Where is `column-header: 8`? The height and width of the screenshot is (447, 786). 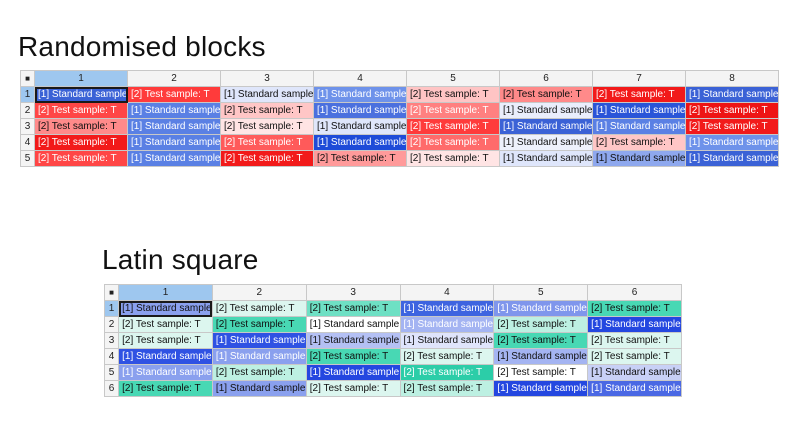
column-header: 8 is located at coordinates (732, 78).